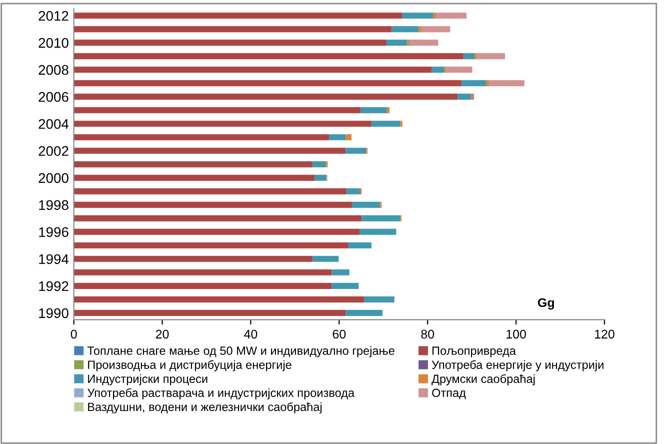  Describe the element at coordinates (53, 313) in the screenshot. I see `y-tick-label: 1990` at that location.